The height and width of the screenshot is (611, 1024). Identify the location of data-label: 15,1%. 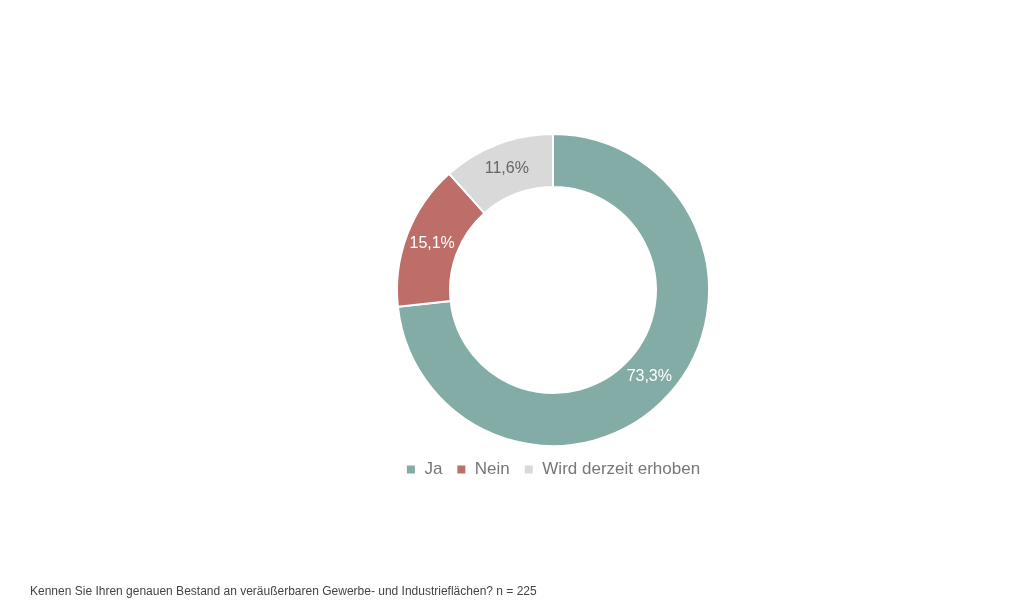
(432, 242).